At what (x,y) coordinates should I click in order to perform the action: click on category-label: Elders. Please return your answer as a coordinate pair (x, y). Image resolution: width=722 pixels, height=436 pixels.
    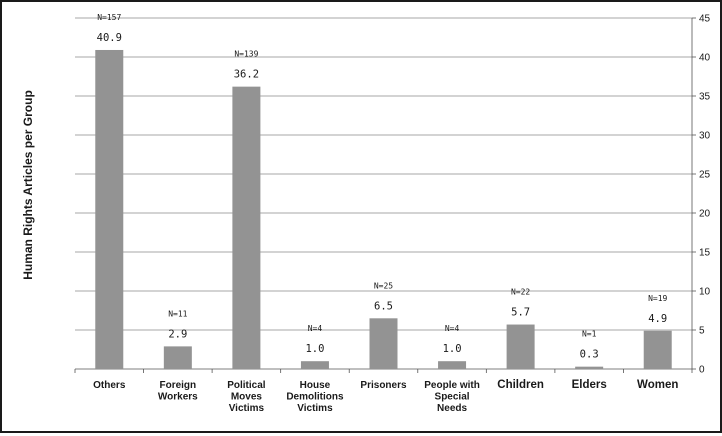
    Looking at the image, I should click on (589, 385).